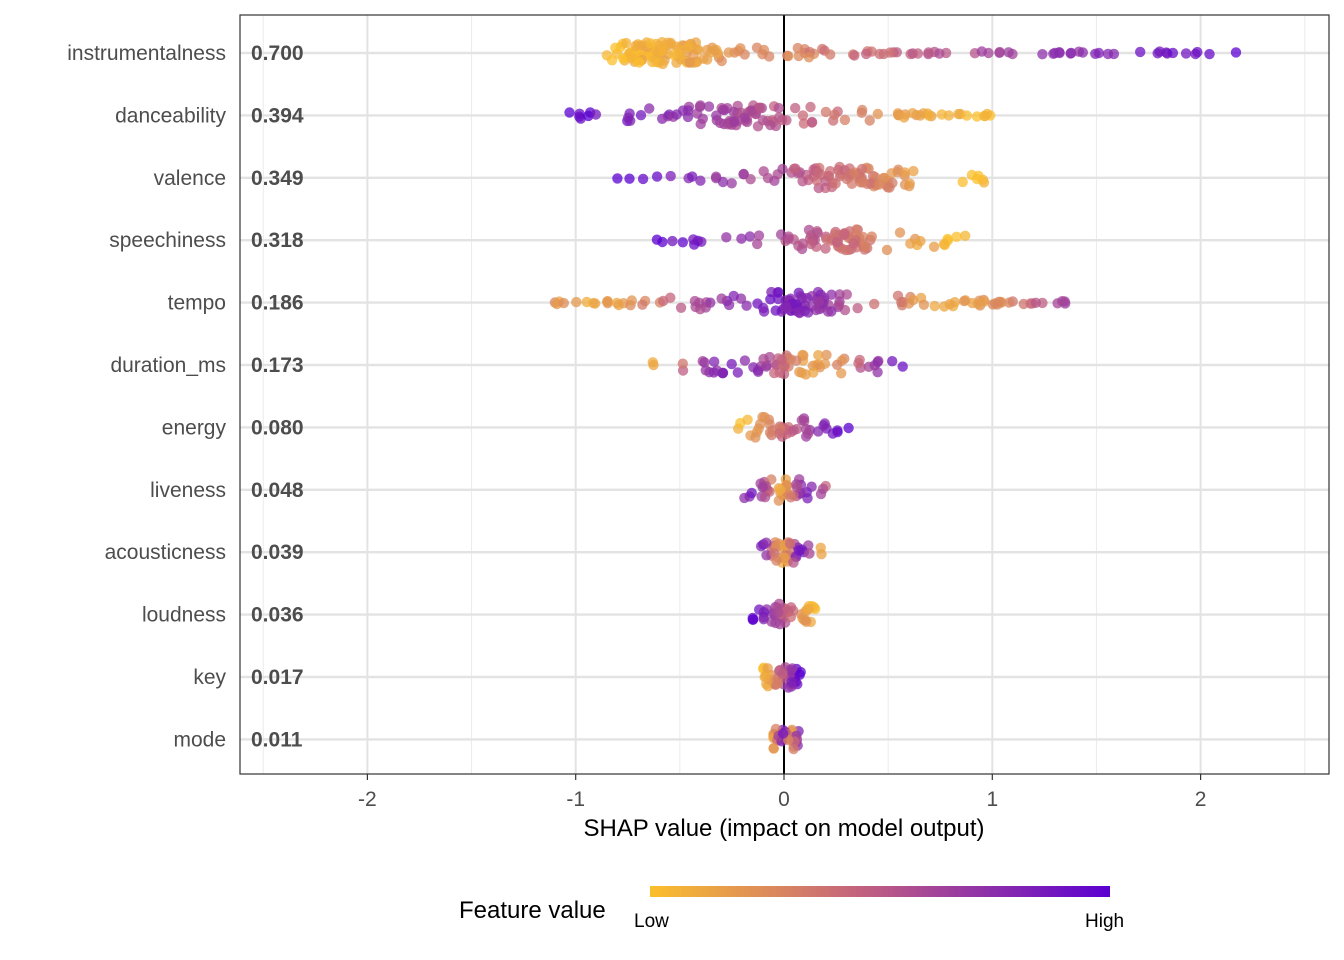 The height and width of the screenshot is (960, 1344). I want to click on x-tick-label: 1, so click(992, 799).